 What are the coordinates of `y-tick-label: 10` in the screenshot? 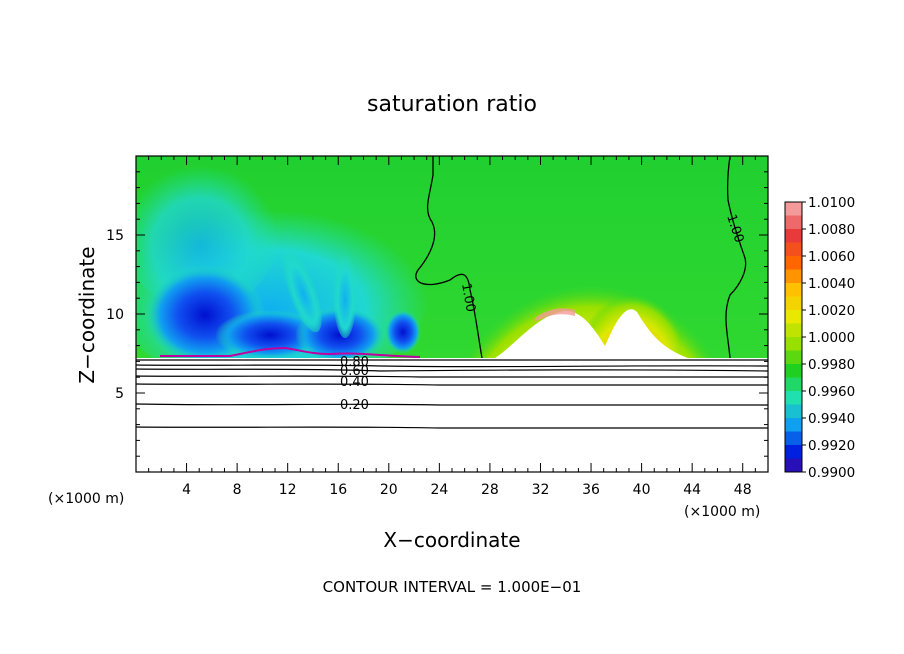 It's located at (115, 315).